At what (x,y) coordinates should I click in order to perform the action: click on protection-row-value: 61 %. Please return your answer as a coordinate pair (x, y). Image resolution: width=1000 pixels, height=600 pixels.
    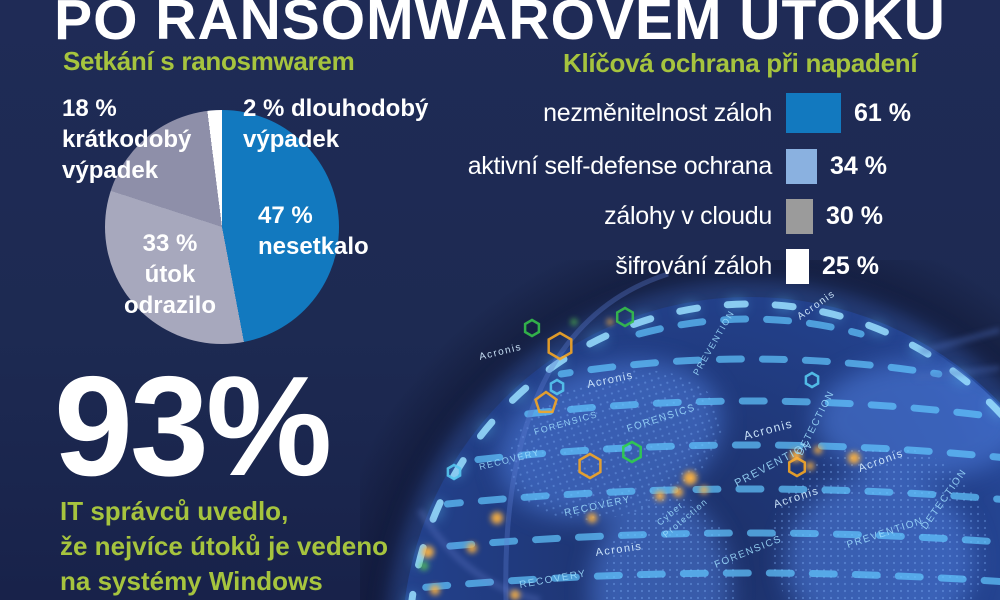
    Looking at the image, I should click on (882, 112).